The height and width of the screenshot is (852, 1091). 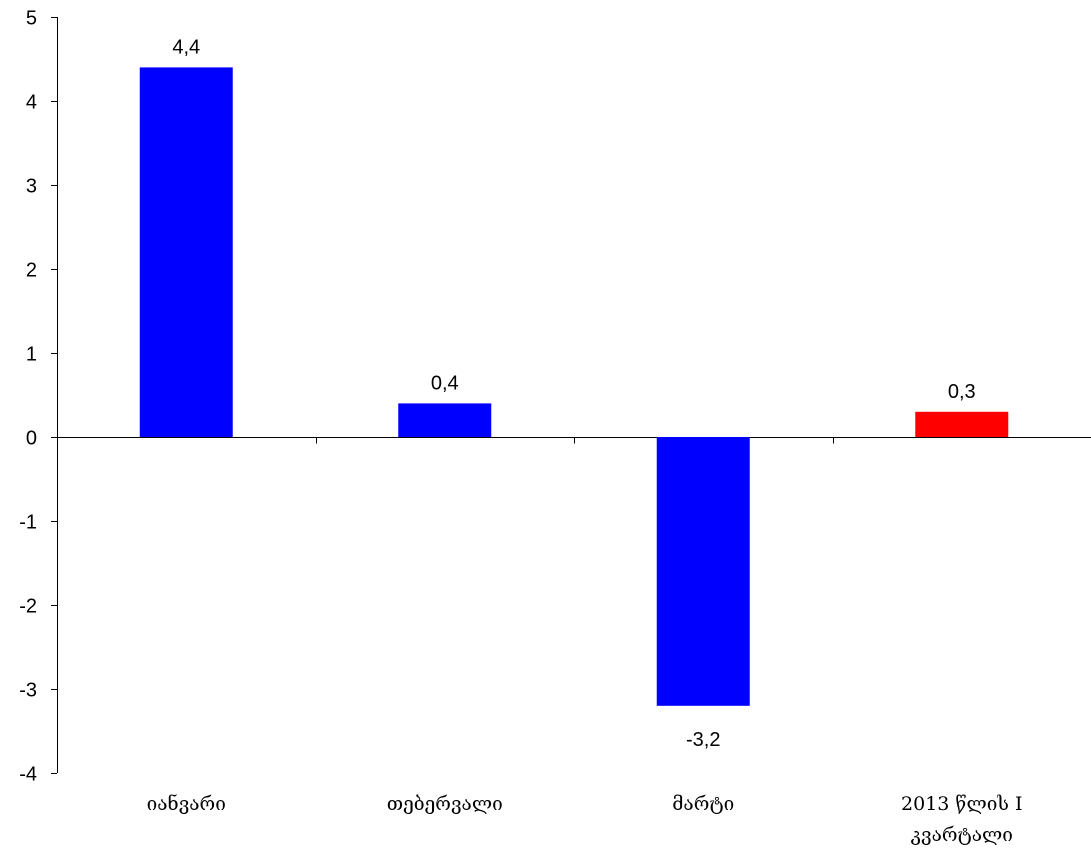 I want to click on y-tick-label: 2, so click(x=31, y=271).